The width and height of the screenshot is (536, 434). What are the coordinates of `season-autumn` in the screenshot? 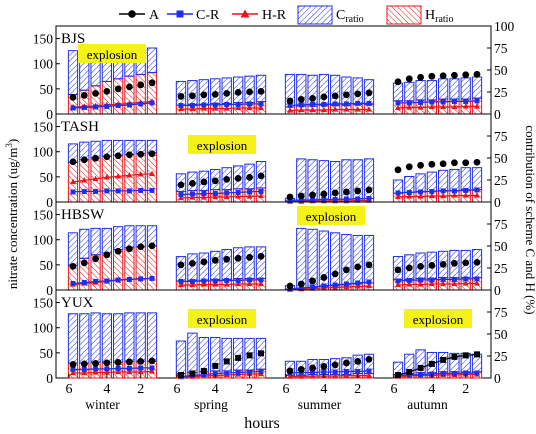 It's located at (437, 270).